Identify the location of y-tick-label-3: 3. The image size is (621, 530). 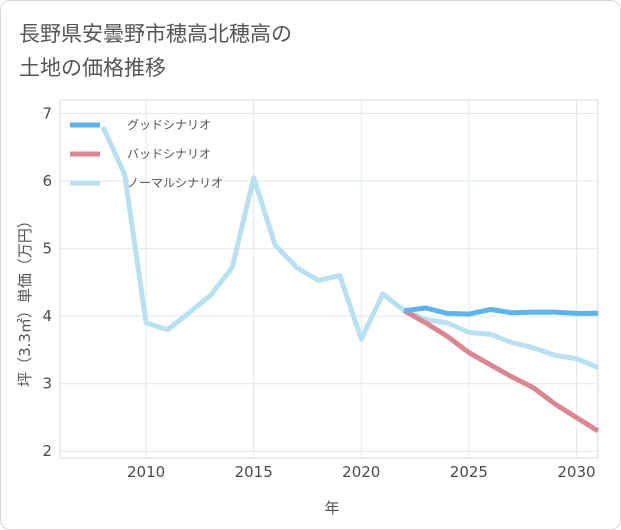
(47, 384).